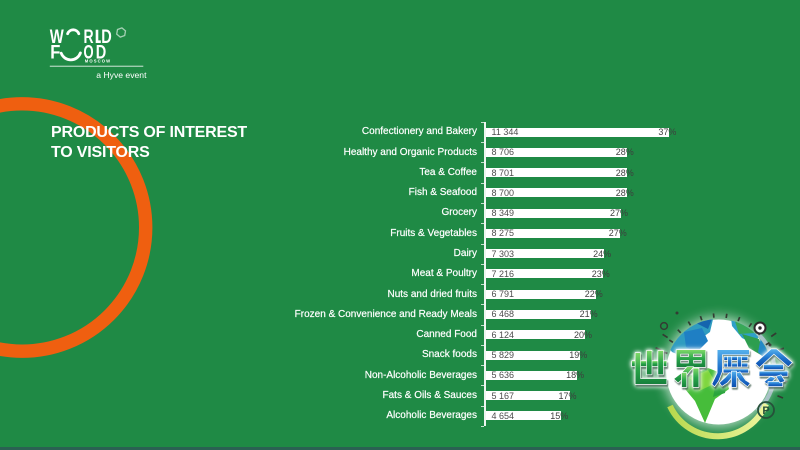 The image size is (800, 450). What do you see at coordinates (89, 52) in the screenshot?
I see `svg-text: O` at bounding box center [89, 52].